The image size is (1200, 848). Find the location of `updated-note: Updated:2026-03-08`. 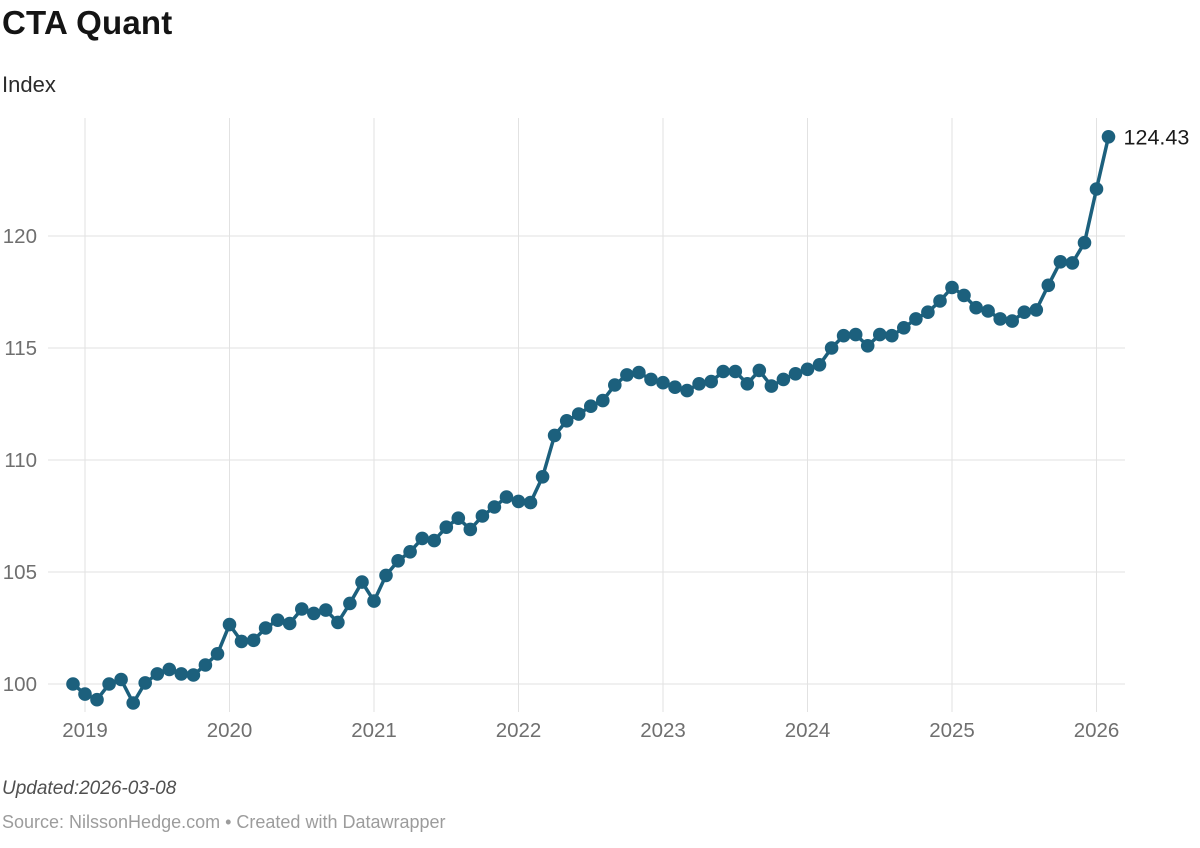

updated-note: Updated:2026-03-08 is located at coordinates (89, 788).